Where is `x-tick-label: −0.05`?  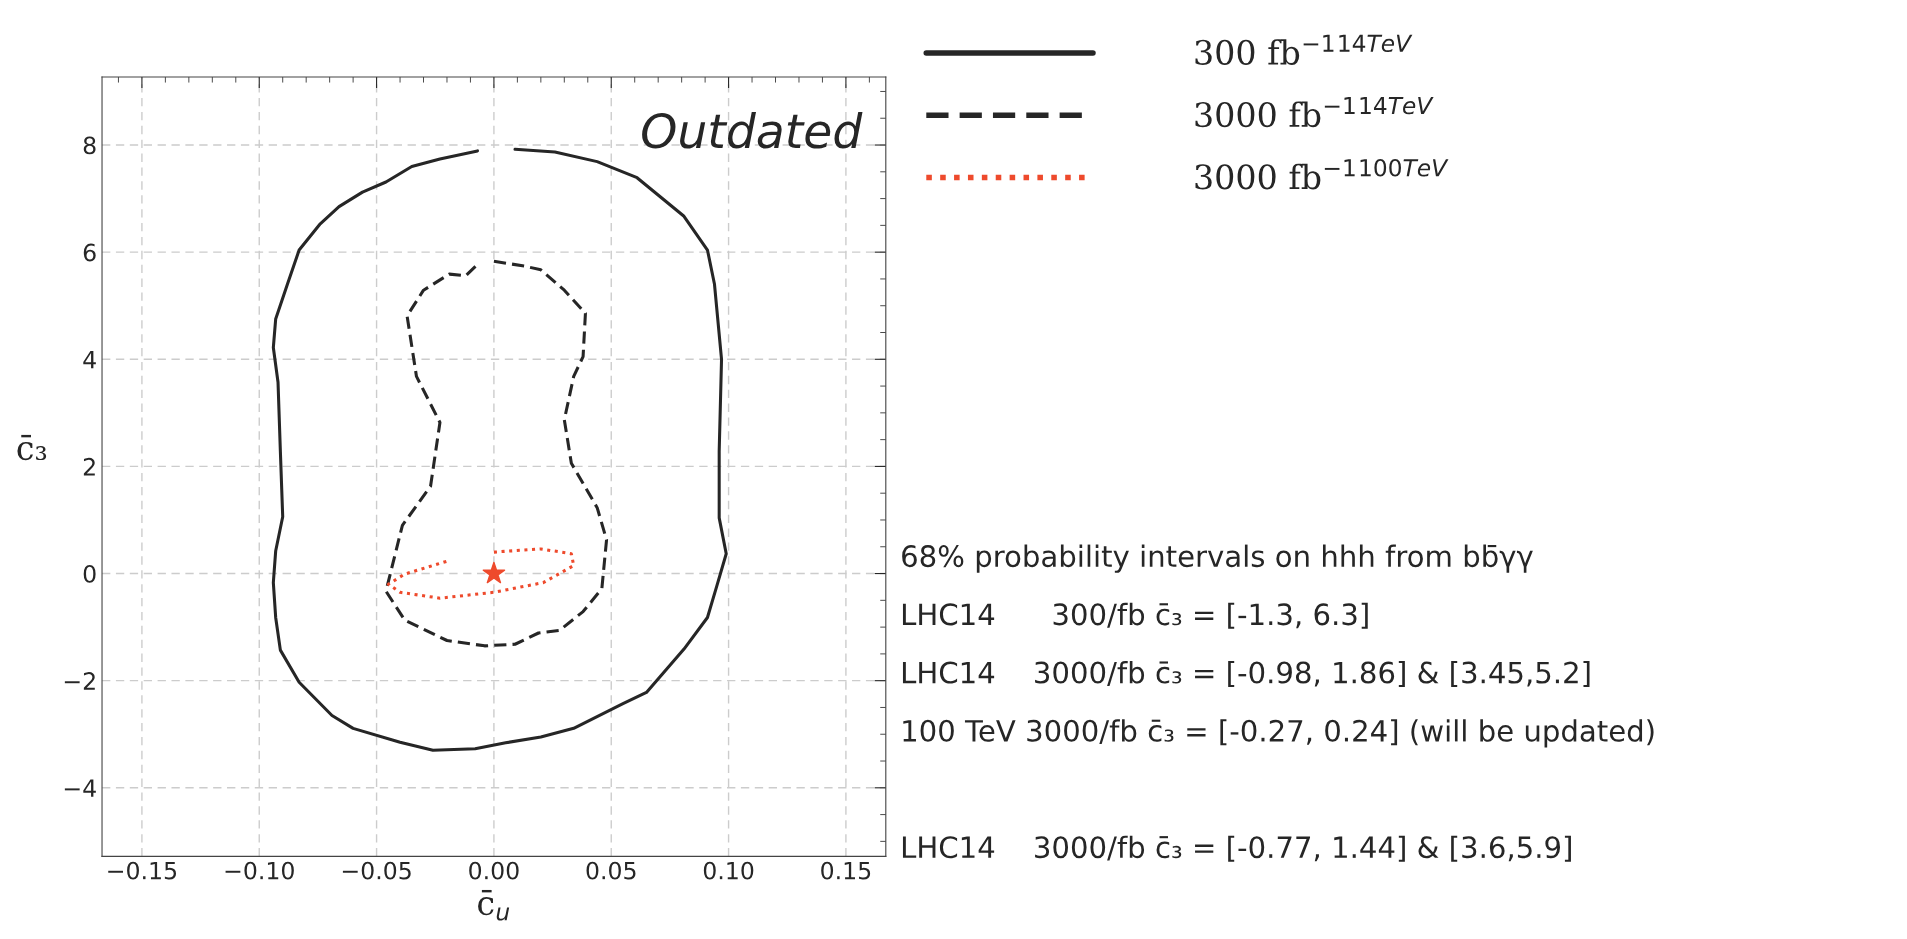 x-tick-label: −0.05 is located at coordinates (376, 870).